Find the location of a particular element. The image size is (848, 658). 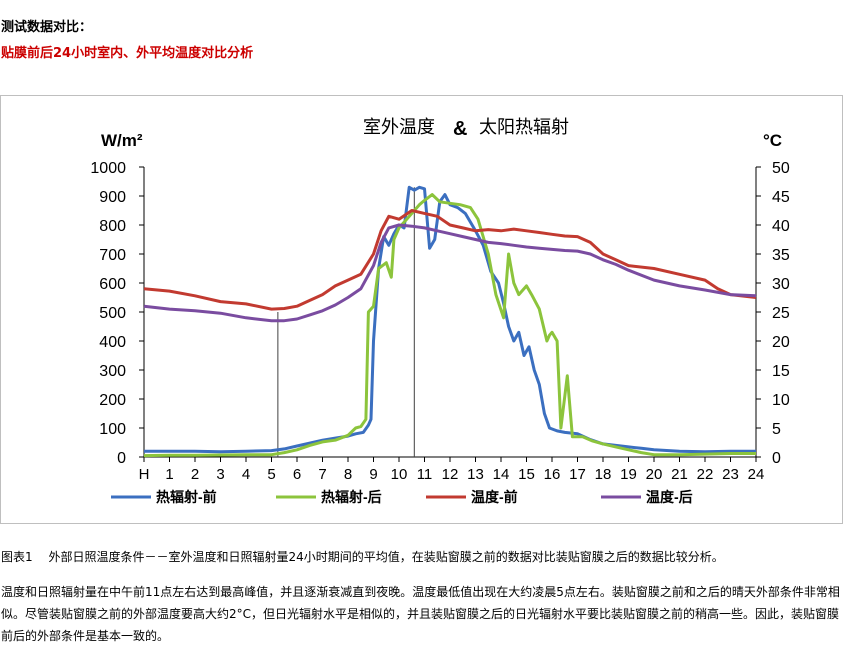

y-left-tick-label: 700 is located at coordinates (112, 255).